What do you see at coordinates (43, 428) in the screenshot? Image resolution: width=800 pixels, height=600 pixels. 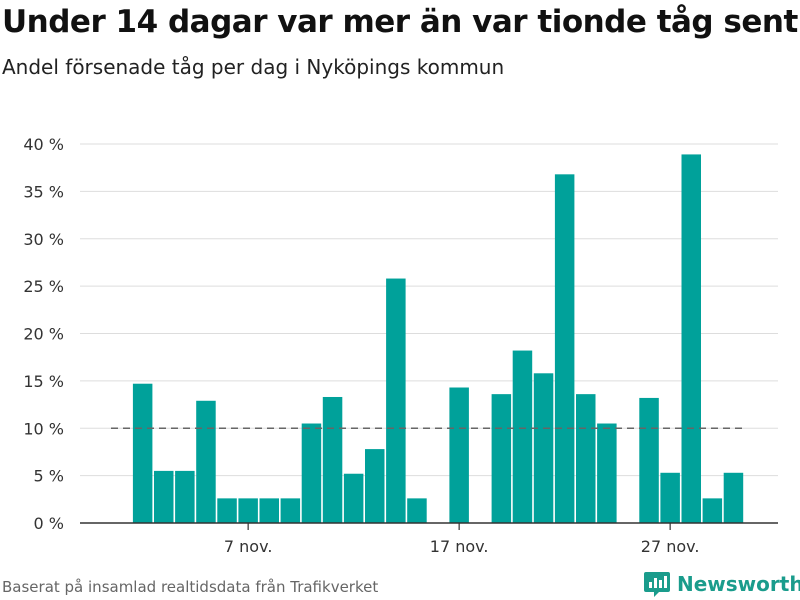 I see `y-tick-label: 10 %` at bounding box center [43, 428].